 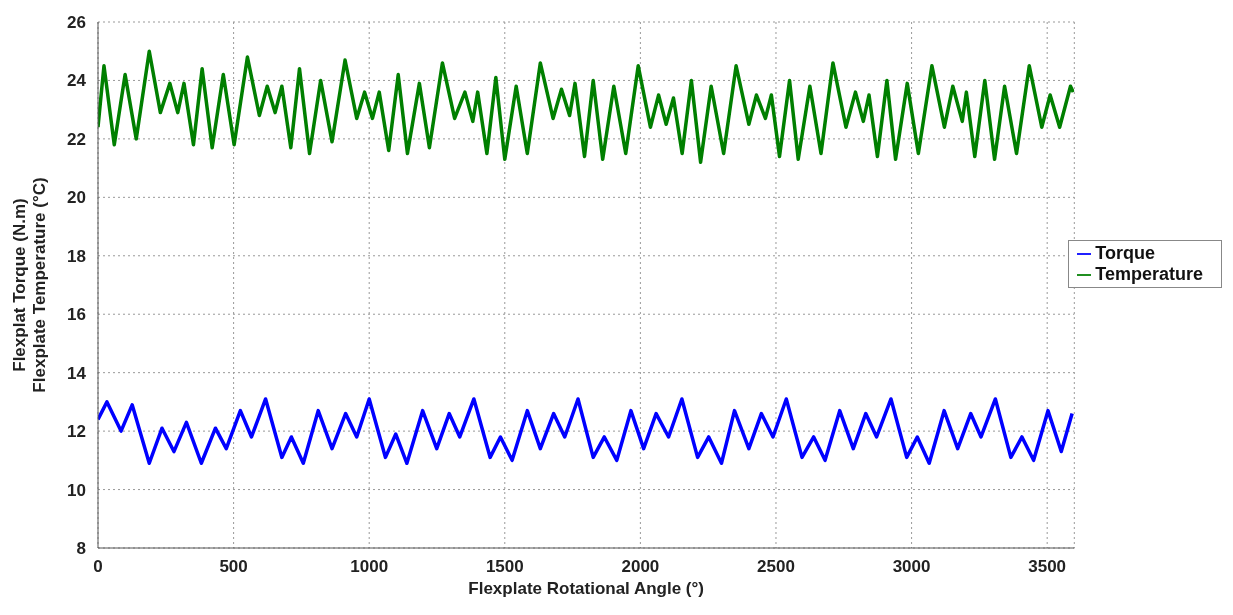 I want to click on y-tick-label: 12, so click(x=76, y=432).